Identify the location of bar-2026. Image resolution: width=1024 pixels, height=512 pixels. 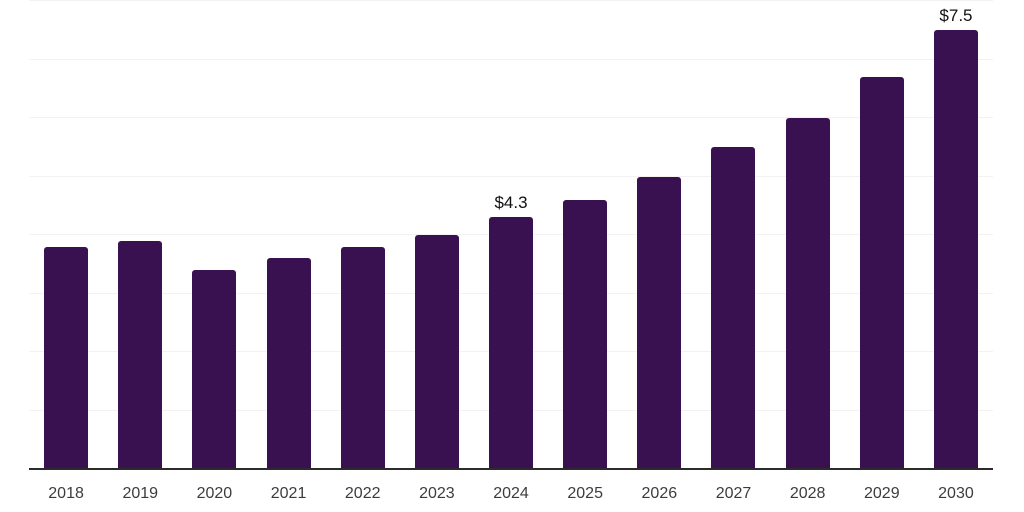
(659, 322).